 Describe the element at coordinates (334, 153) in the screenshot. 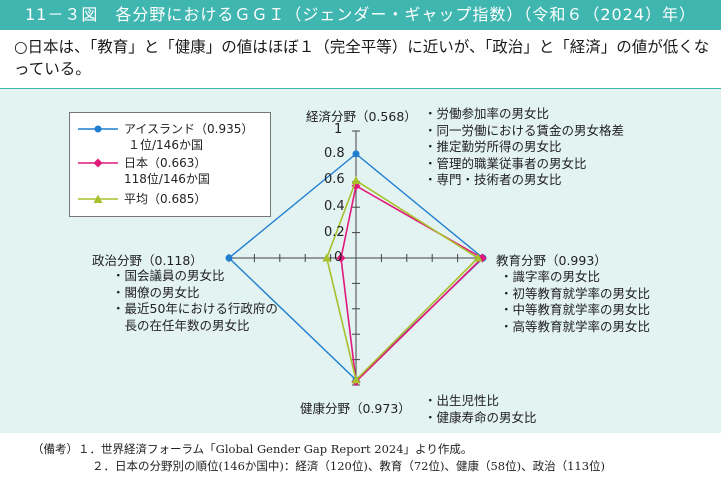

I see `tick-label-0.8: 0.8` at that location.